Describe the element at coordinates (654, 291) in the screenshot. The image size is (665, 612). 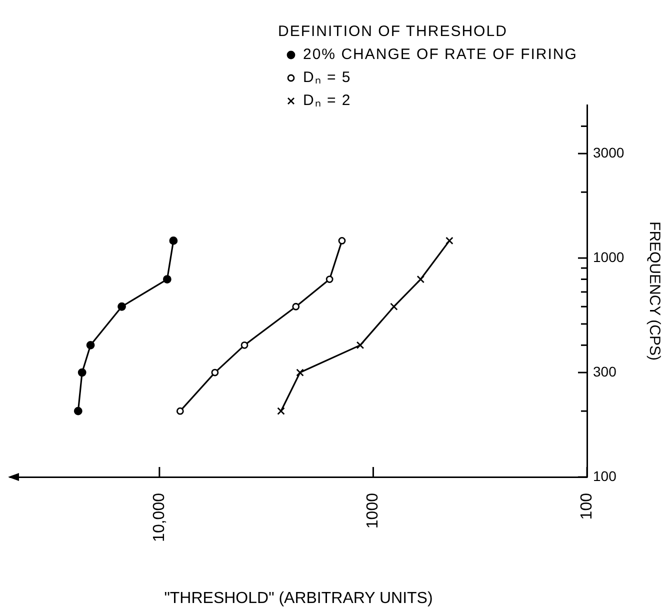
I see `y-axis-title: FREQUENCY (CPS)` at that location.